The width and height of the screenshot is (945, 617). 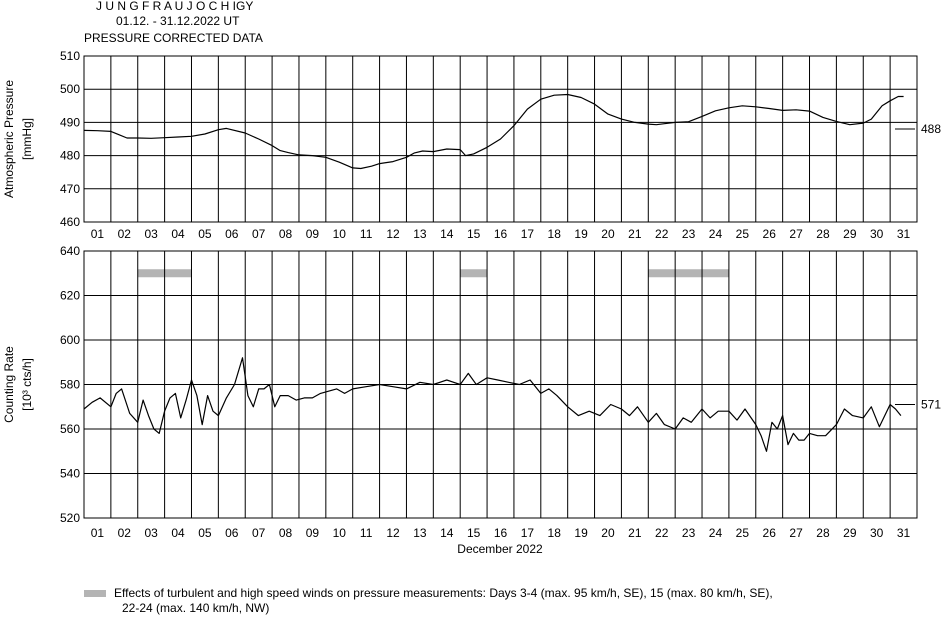 What do you see at coordinates (770, 533) in the screenshot?
I see `counting-x-tick-label: 26` at bounding box center [770, 533].